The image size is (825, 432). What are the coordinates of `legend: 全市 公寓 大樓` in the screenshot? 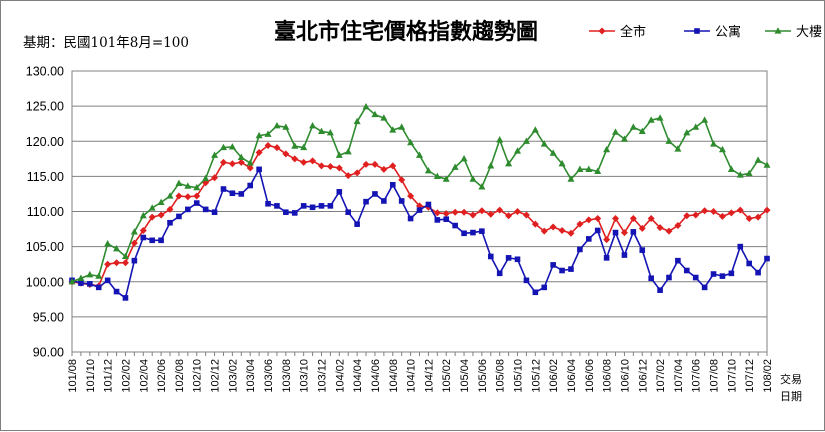 It's located at (705, 32).